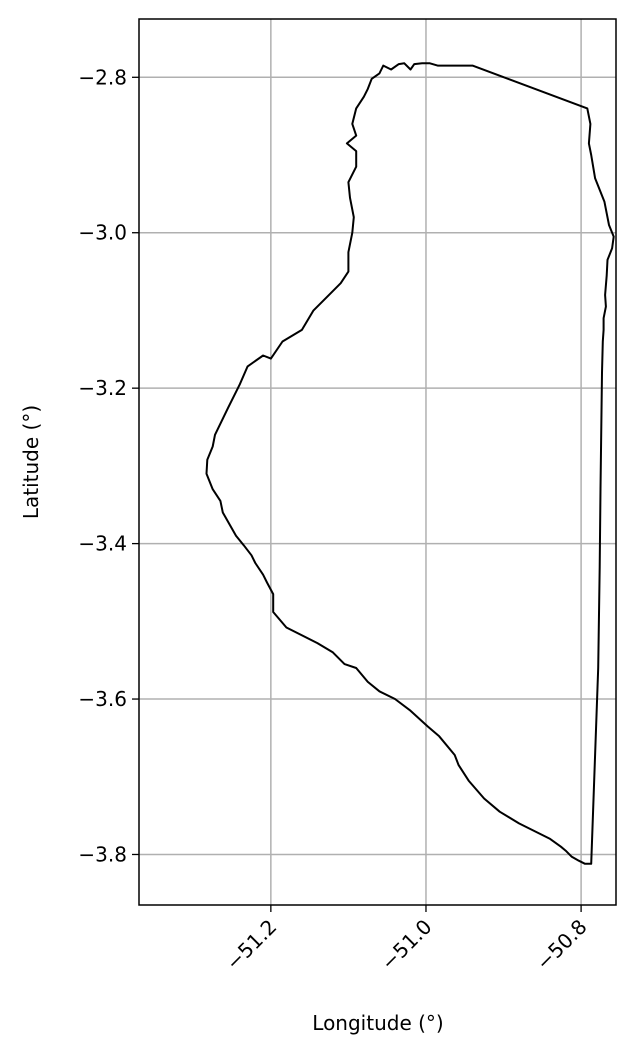  I want to click on y-tick-label: −2.8, so click(102, 77).